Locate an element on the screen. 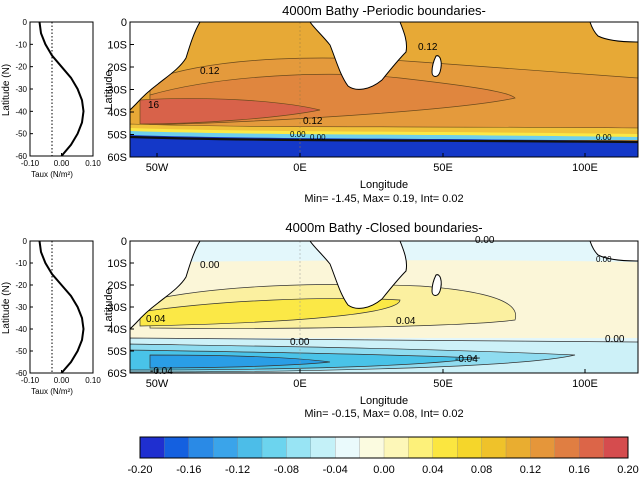 The height and width of the screenshot is (482, 640). y-tick-label: -10 is located at coordinates (21, 263).